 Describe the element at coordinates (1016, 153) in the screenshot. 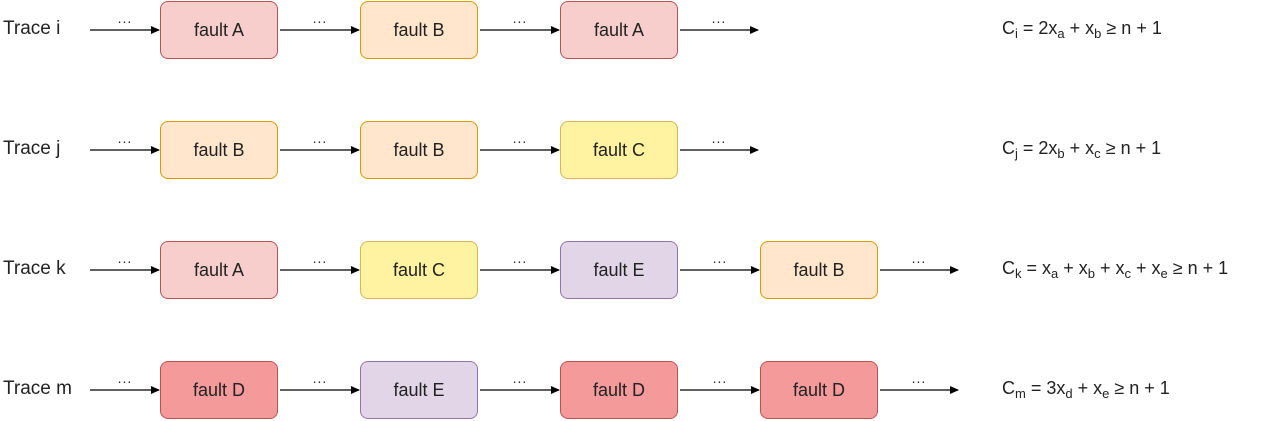

I see `formula-subscript: j` at that location.